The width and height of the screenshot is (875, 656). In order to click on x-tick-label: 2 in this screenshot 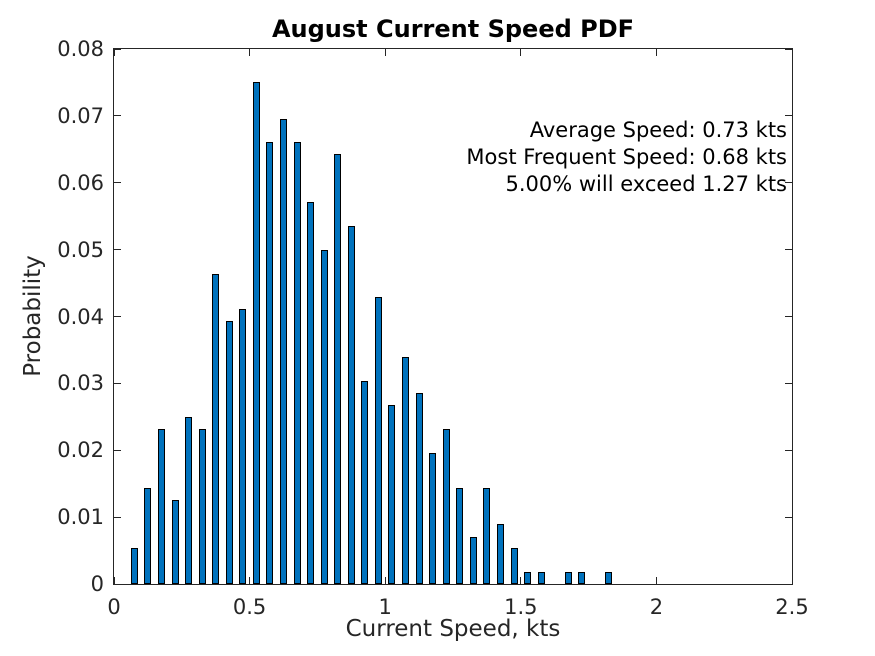, I will do `click(656, 607)`.